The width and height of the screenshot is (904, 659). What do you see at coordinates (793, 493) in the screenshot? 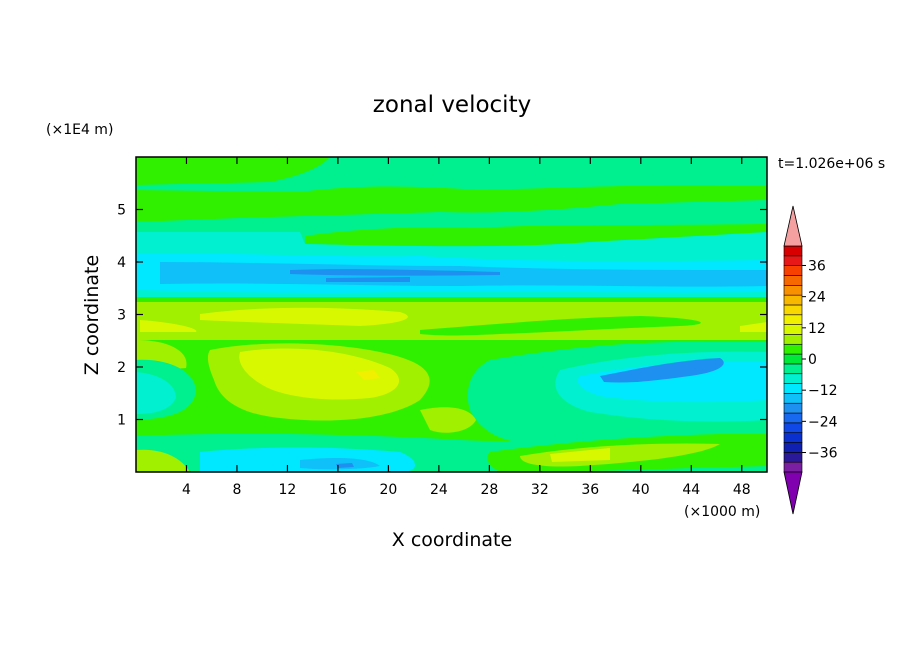
I see `colorbar-under-triangle` at bounding box center [793, 493].